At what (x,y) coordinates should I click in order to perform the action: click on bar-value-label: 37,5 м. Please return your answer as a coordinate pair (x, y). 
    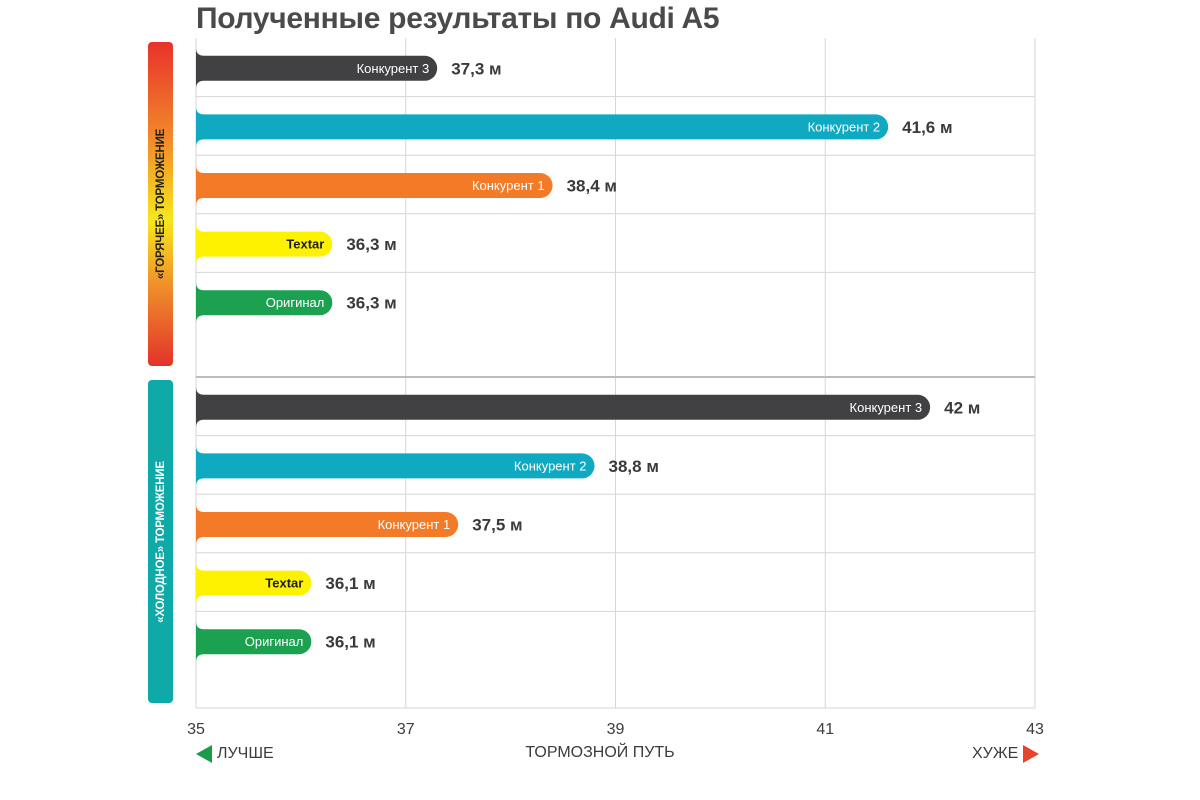
    Looking at the image, I should click on (497, 525).